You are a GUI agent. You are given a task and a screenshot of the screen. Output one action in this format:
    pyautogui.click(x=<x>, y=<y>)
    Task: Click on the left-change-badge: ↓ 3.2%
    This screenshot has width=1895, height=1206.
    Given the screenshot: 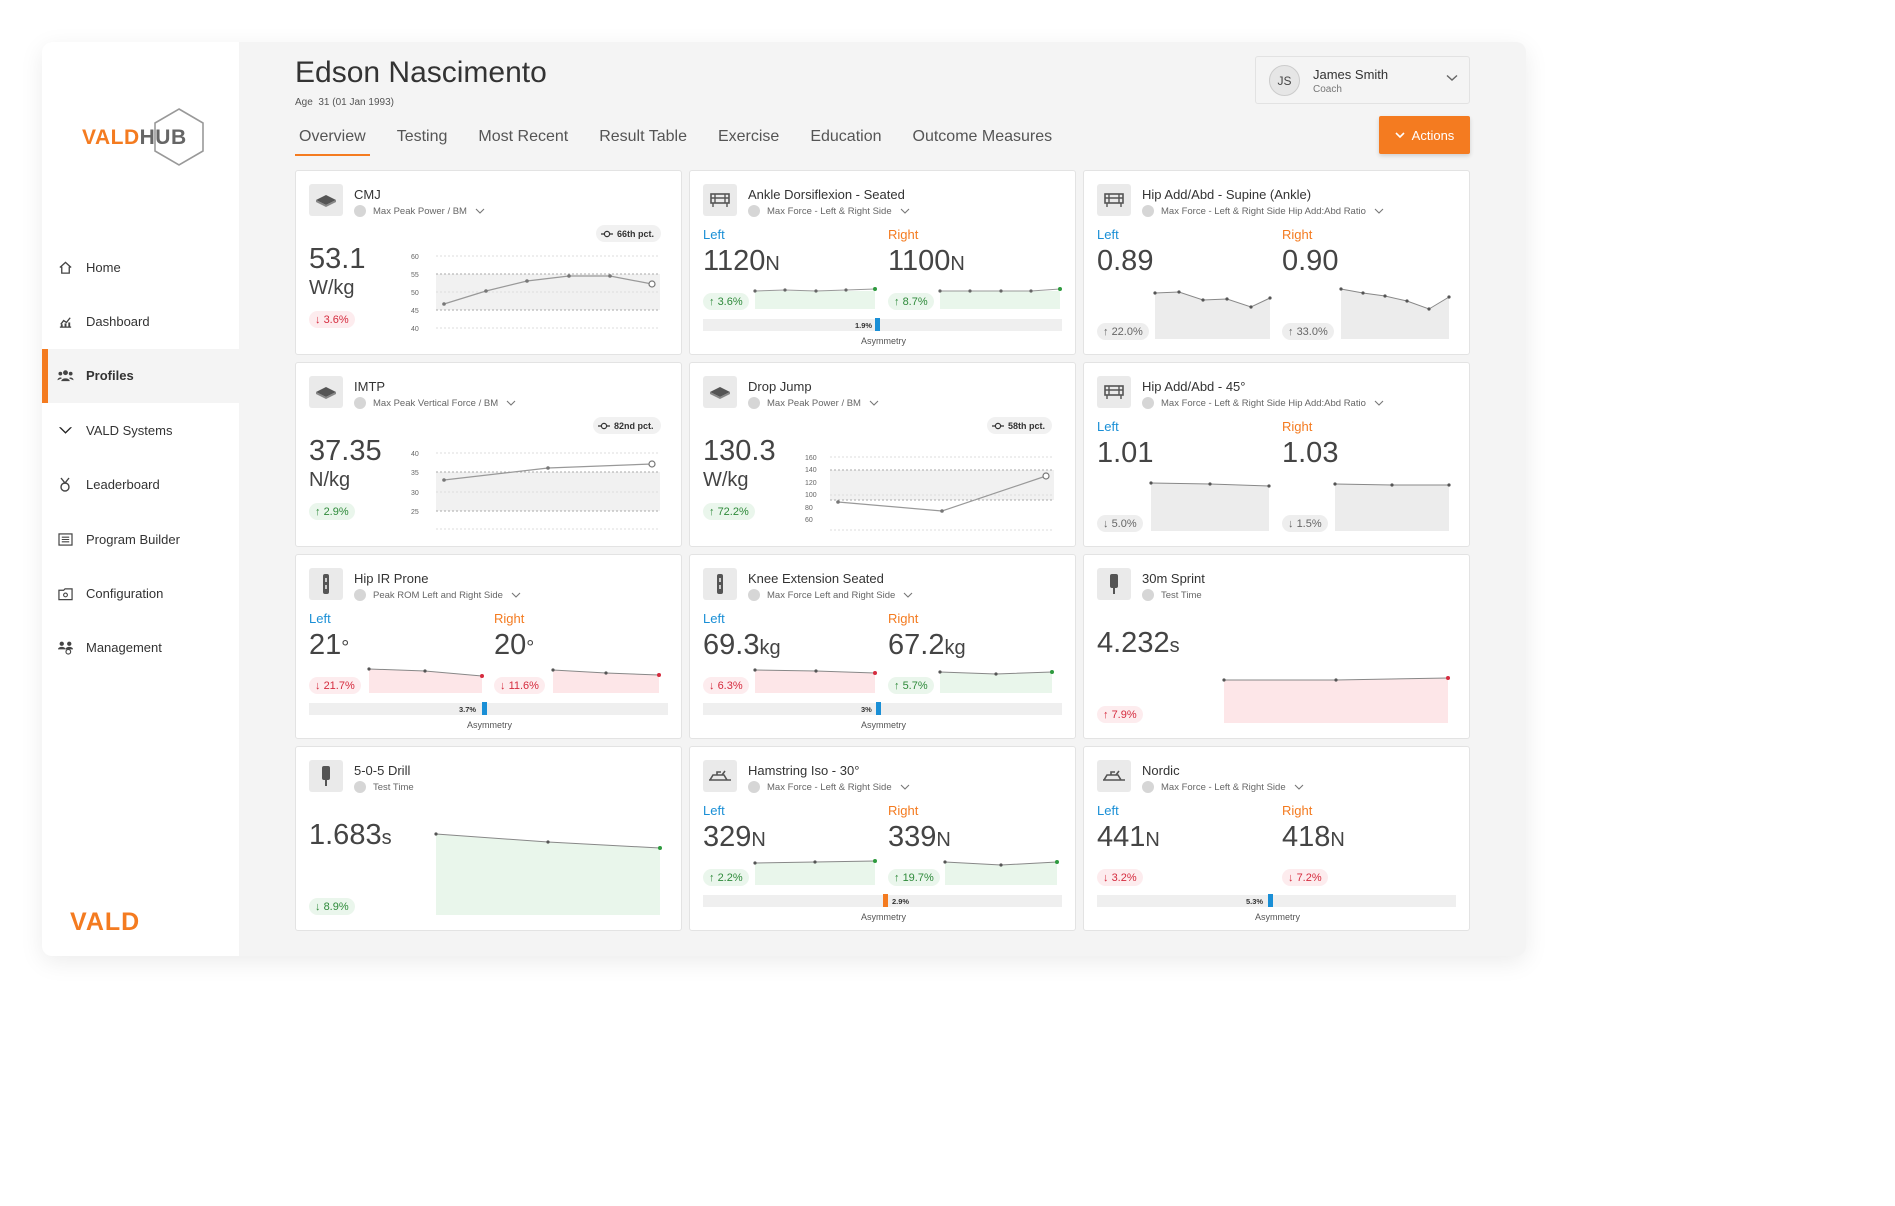 What is the action you would take?
    pyautogui.click(x=1120, y=877)
    